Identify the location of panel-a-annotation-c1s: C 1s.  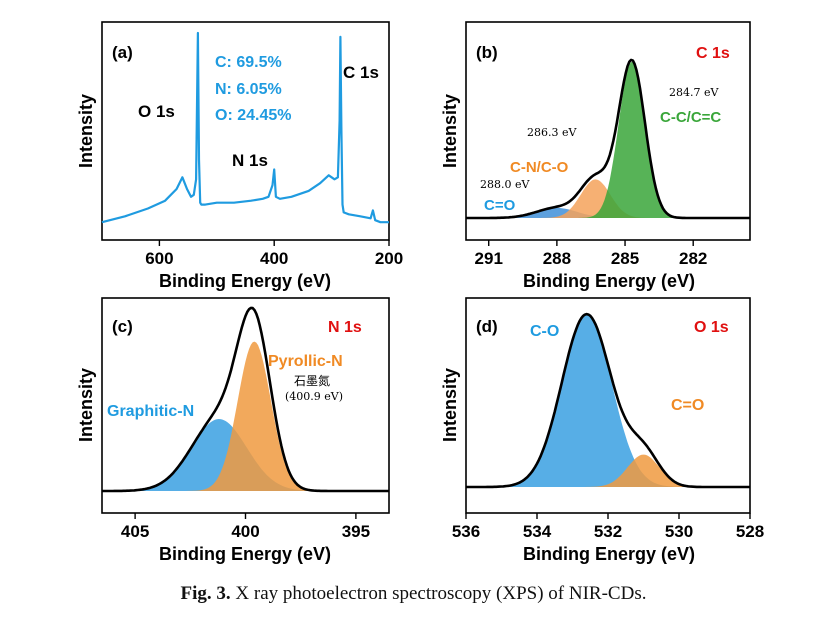
(361, 72).